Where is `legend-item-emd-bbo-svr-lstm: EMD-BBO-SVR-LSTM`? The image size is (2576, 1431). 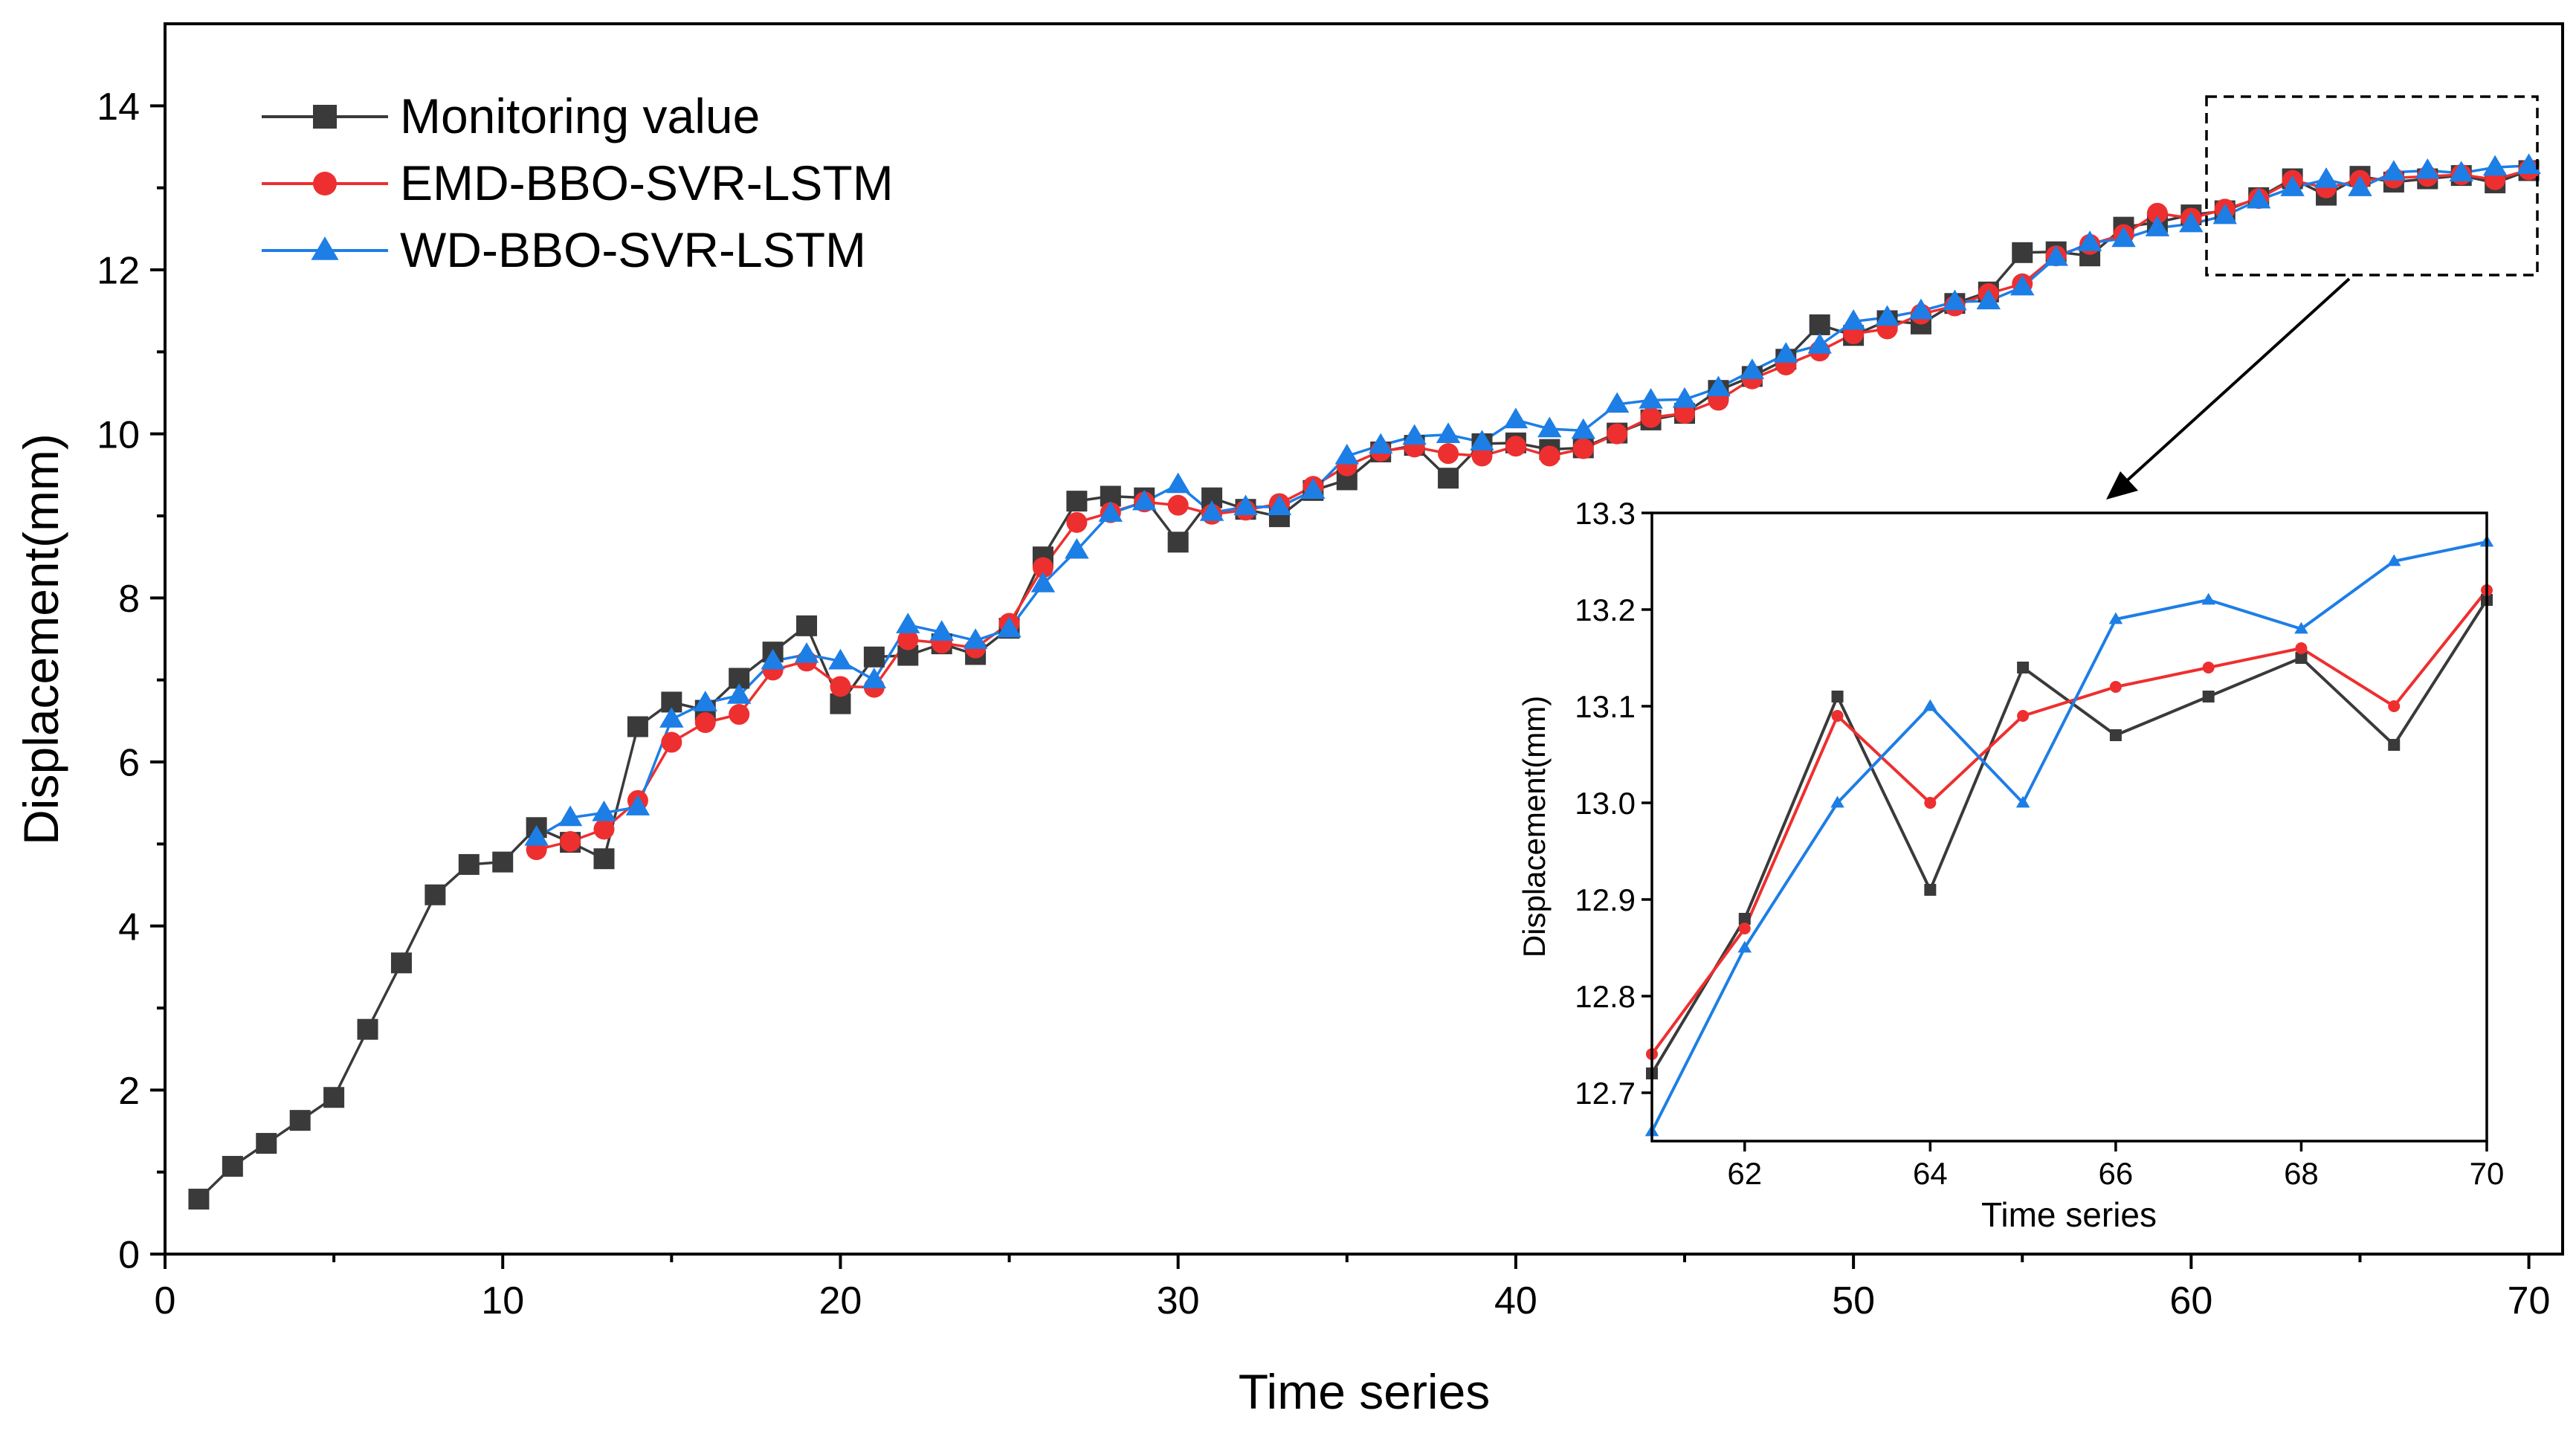
legend-item-emd-bbo-svr-lstm: EMD-BBO-SVR-LSTM is located at coordinates (578, 182).